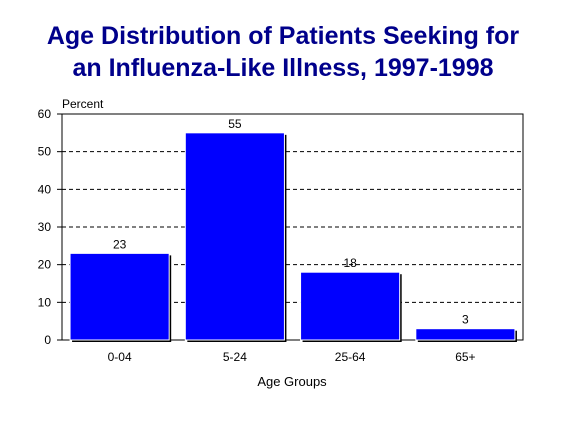  What do you see at coordinates (283, 68) in the screenshot?
I see `chart-title-line-2: an Influenza-Like Illness, 1997-1998` at bounding box center [283, 68].